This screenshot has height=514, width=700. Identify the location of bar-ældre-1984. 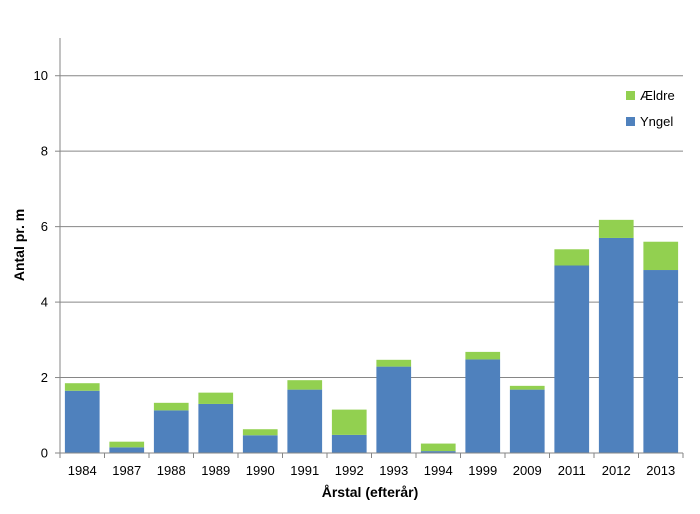
(82, 387).